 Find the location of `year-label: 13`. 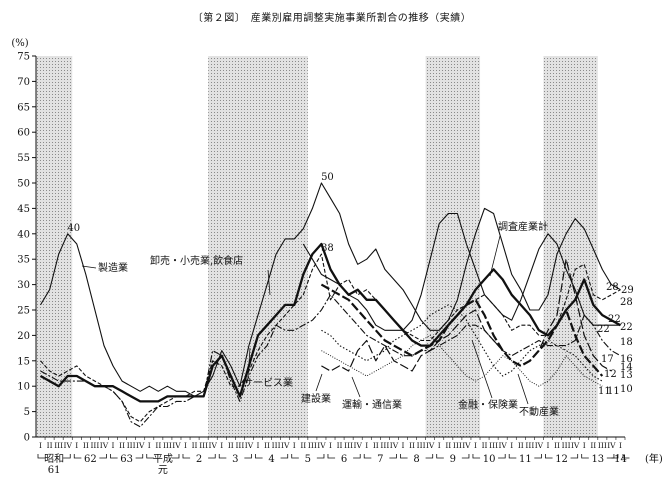

year-label: 13 is located at coordinates (597, 459).